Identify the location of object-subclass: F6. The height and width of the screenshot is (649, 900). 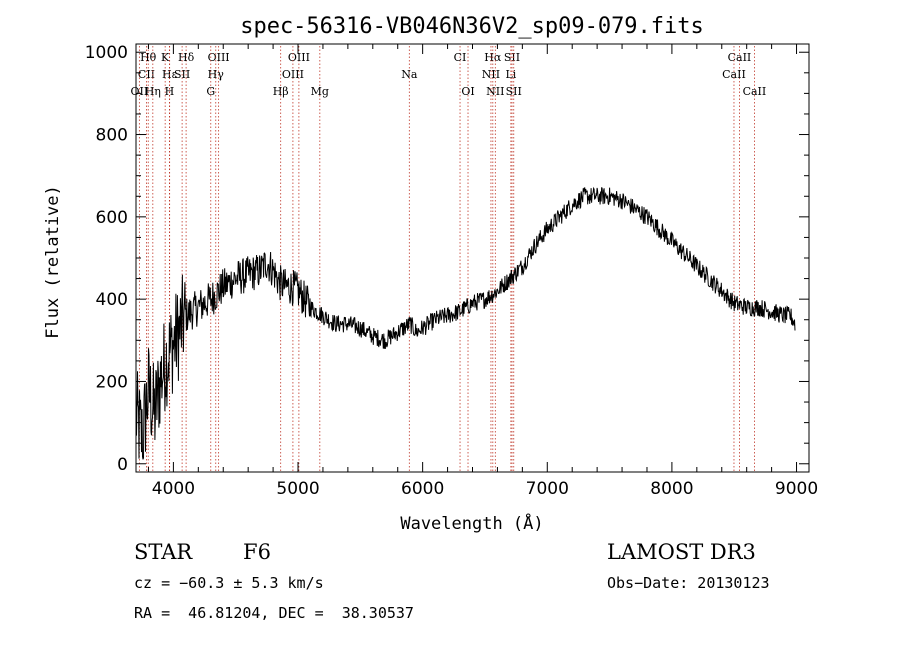
(257, 552).